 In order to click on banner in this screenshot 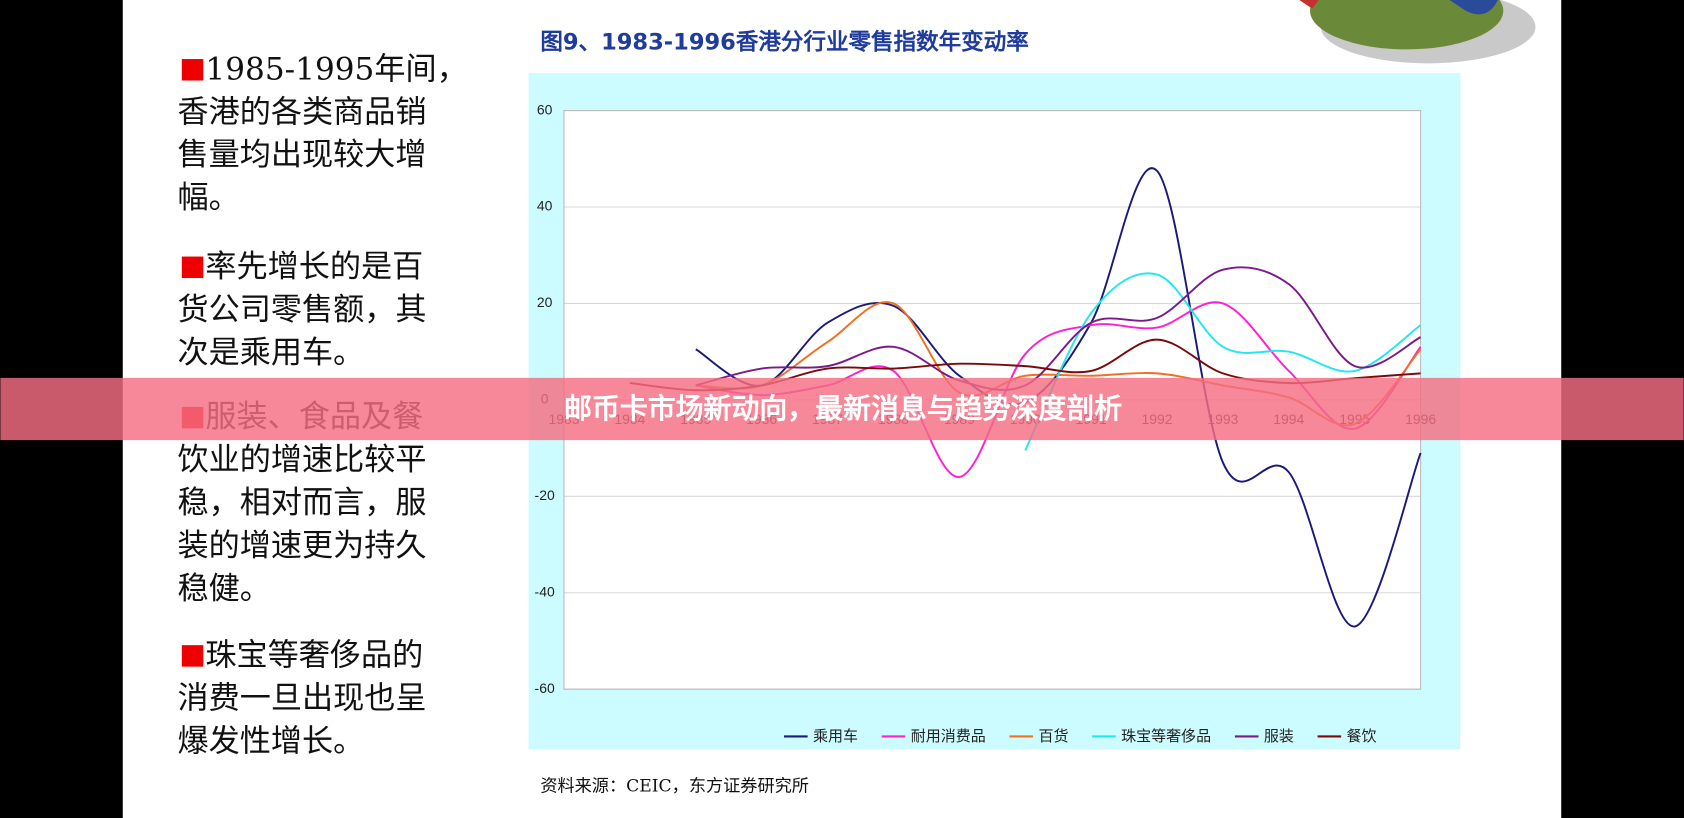, I will do `click(842, 409)`.